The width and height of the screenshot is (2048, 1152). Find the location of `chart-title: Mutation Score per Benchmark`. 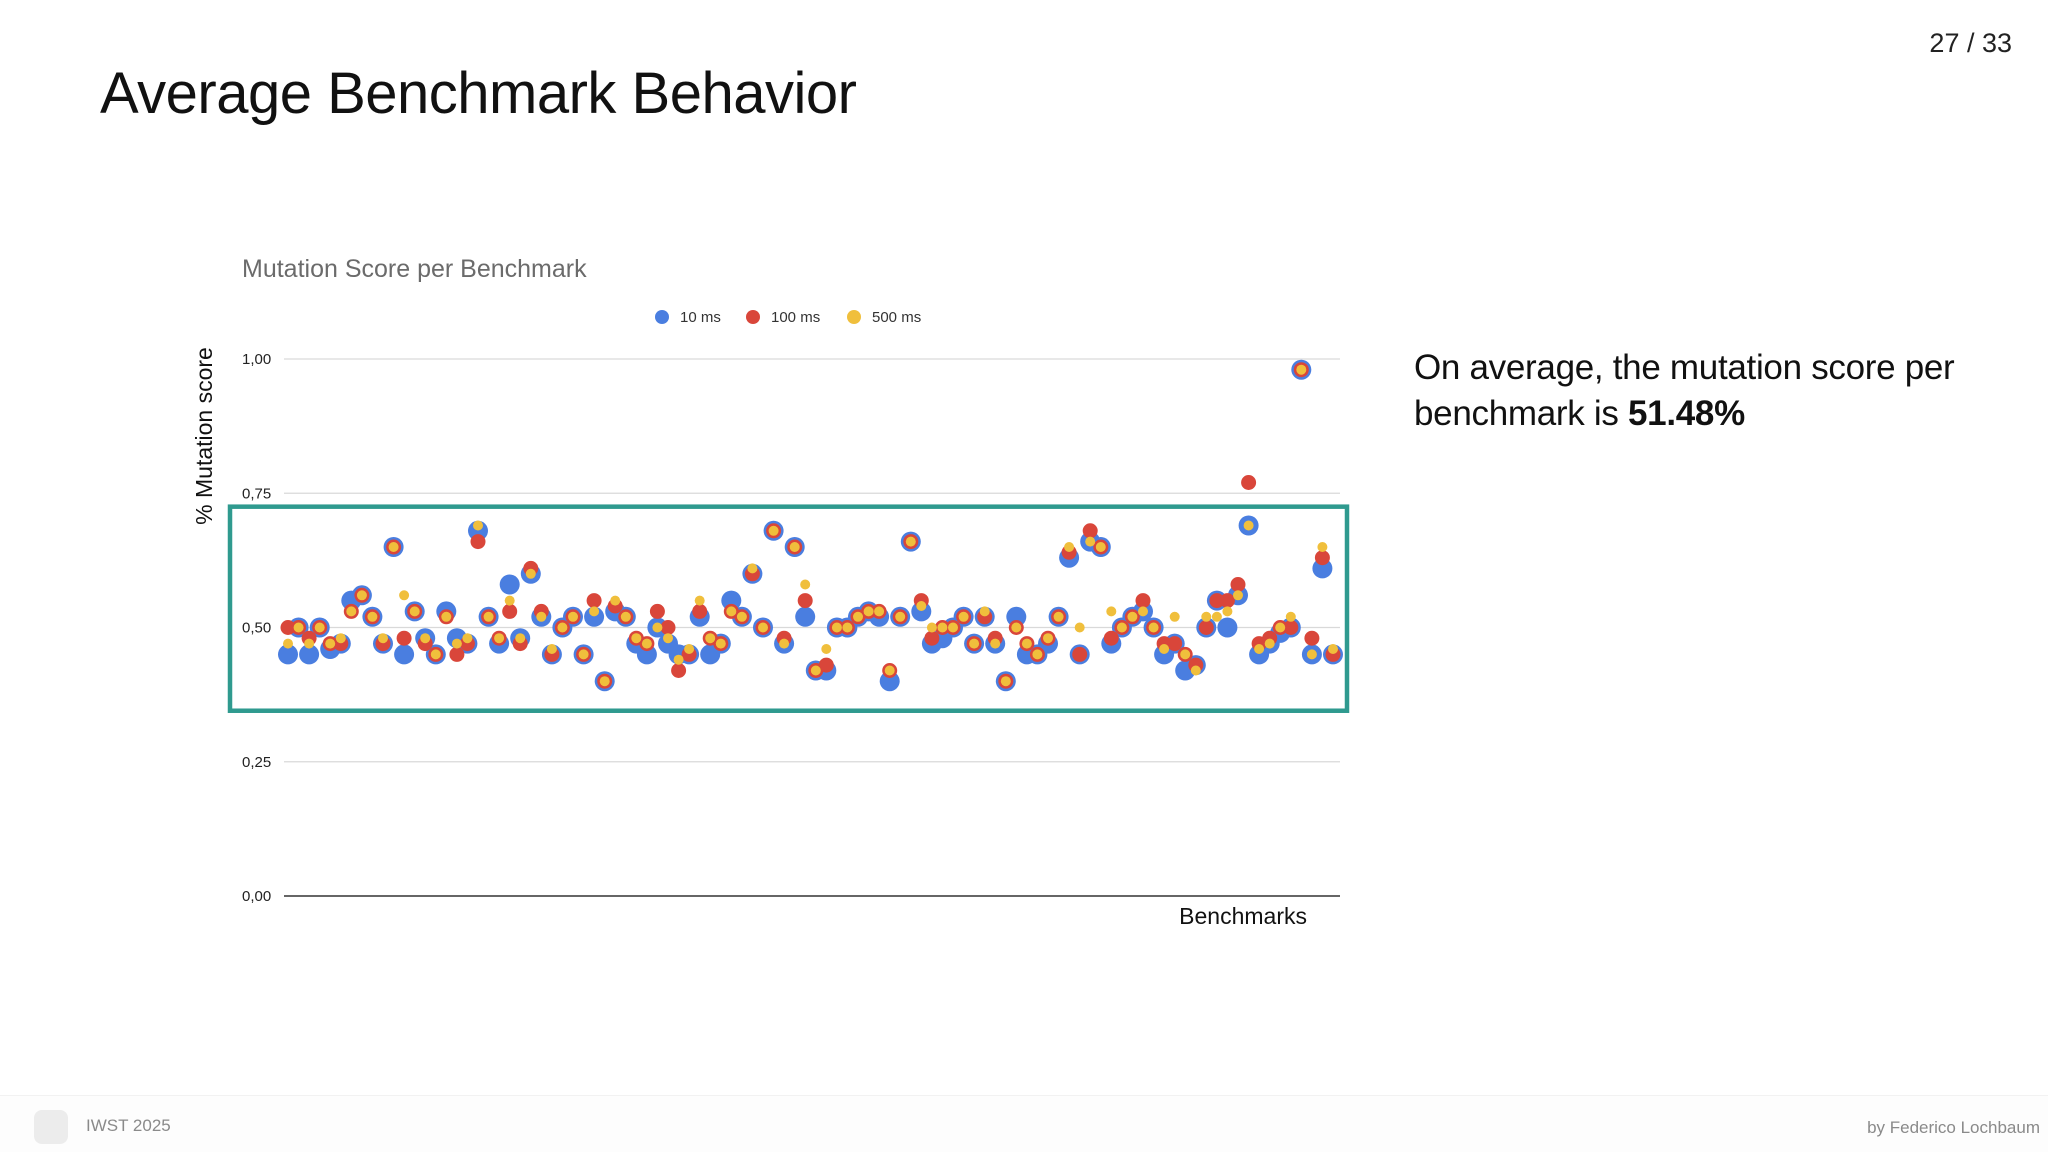

chart-title: Mutation Score per Benchmark is located at coordinates (414, 269).